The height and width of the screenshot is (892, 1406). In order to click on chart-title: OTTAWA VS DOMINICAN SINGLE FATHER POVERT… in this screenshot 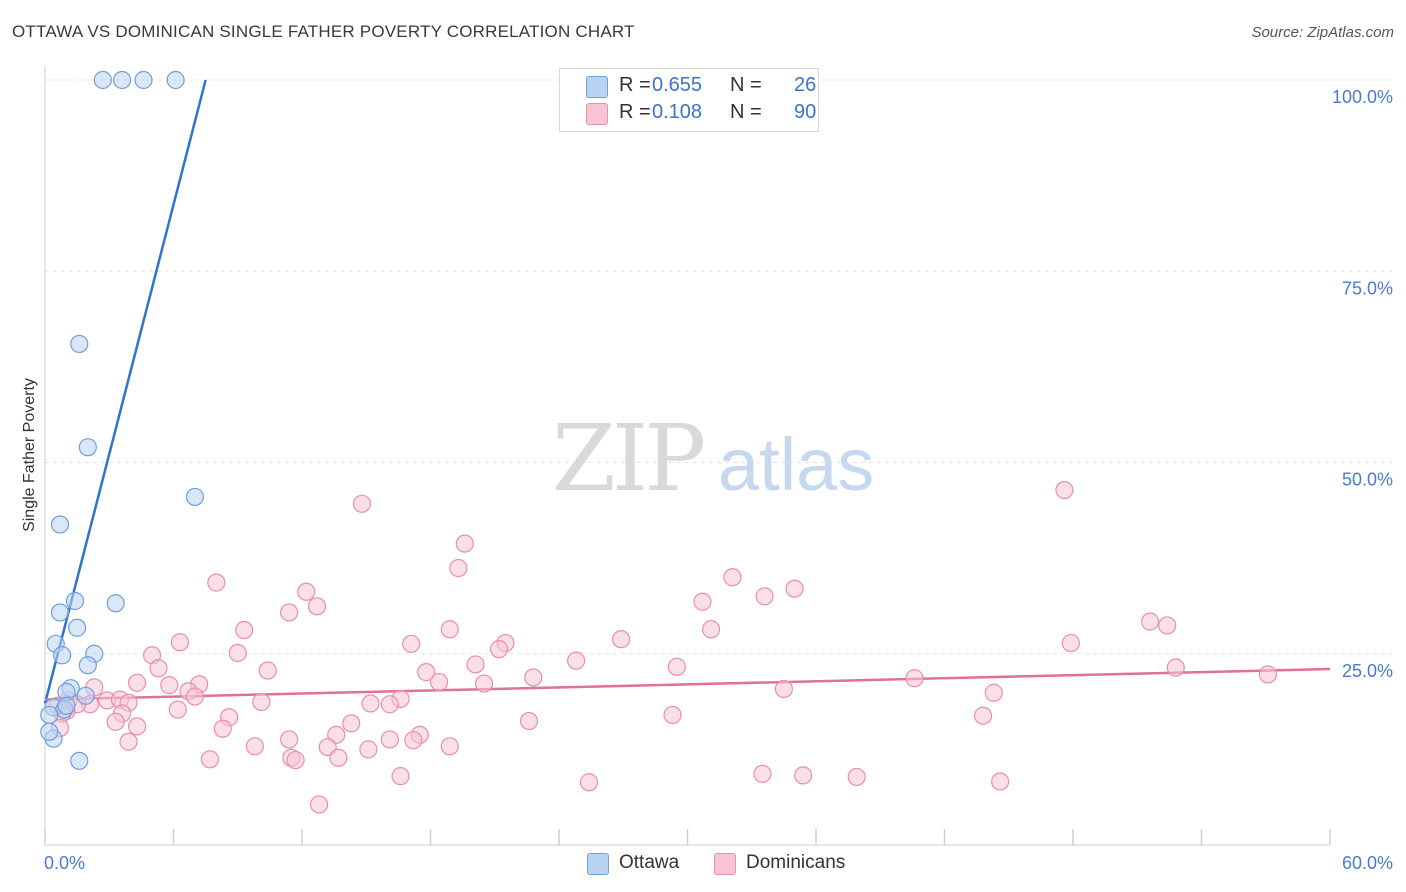, I will do `click(323, 31)`.